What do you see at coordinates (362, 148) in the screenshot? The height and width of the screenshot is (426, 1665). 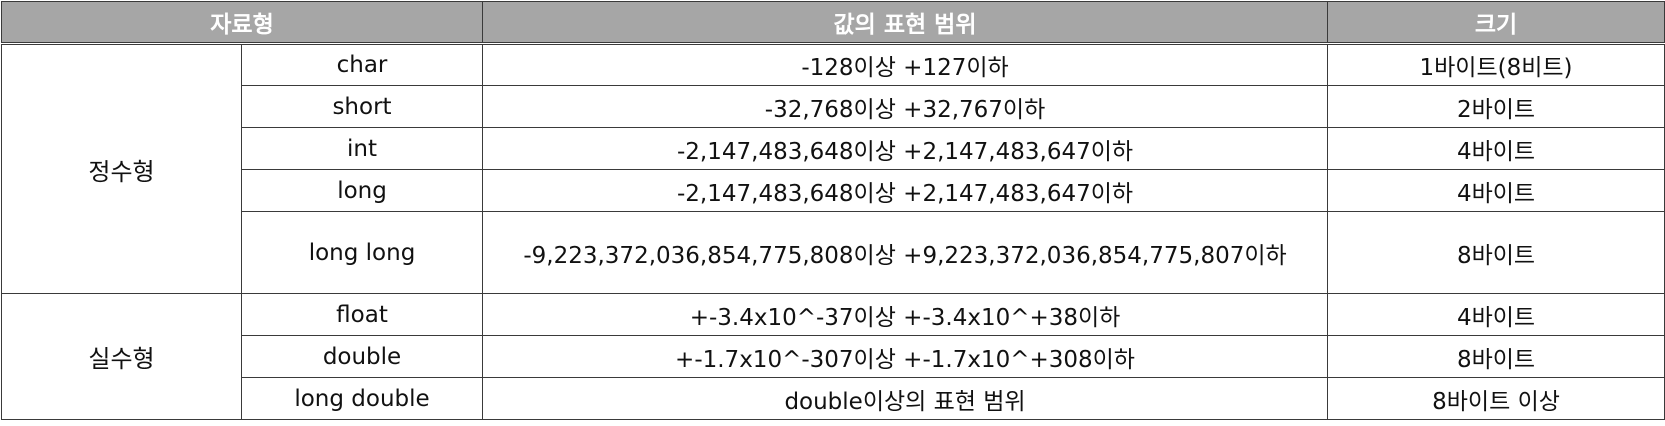 I see `type-name: int` at bounding box center [362, 148].